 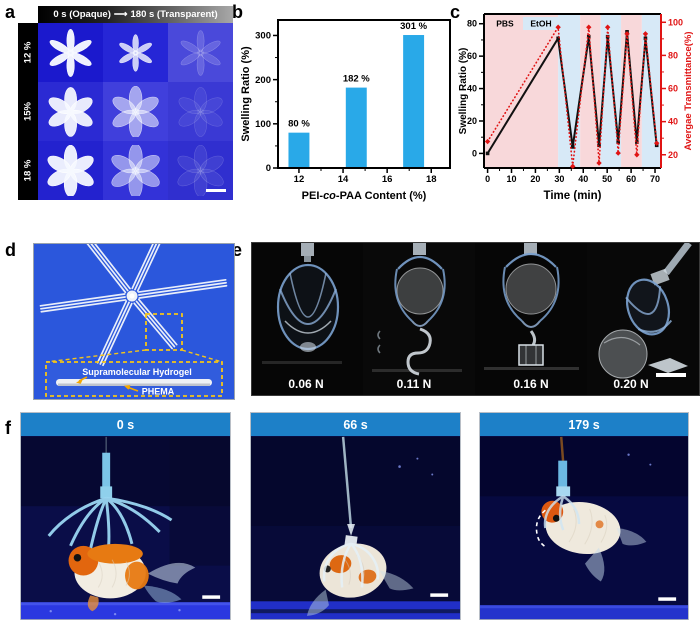 What do you see at coordinates (584, 424) in the screenshot?
I see `time-header: 179 s` at bounding box center [584, 424].